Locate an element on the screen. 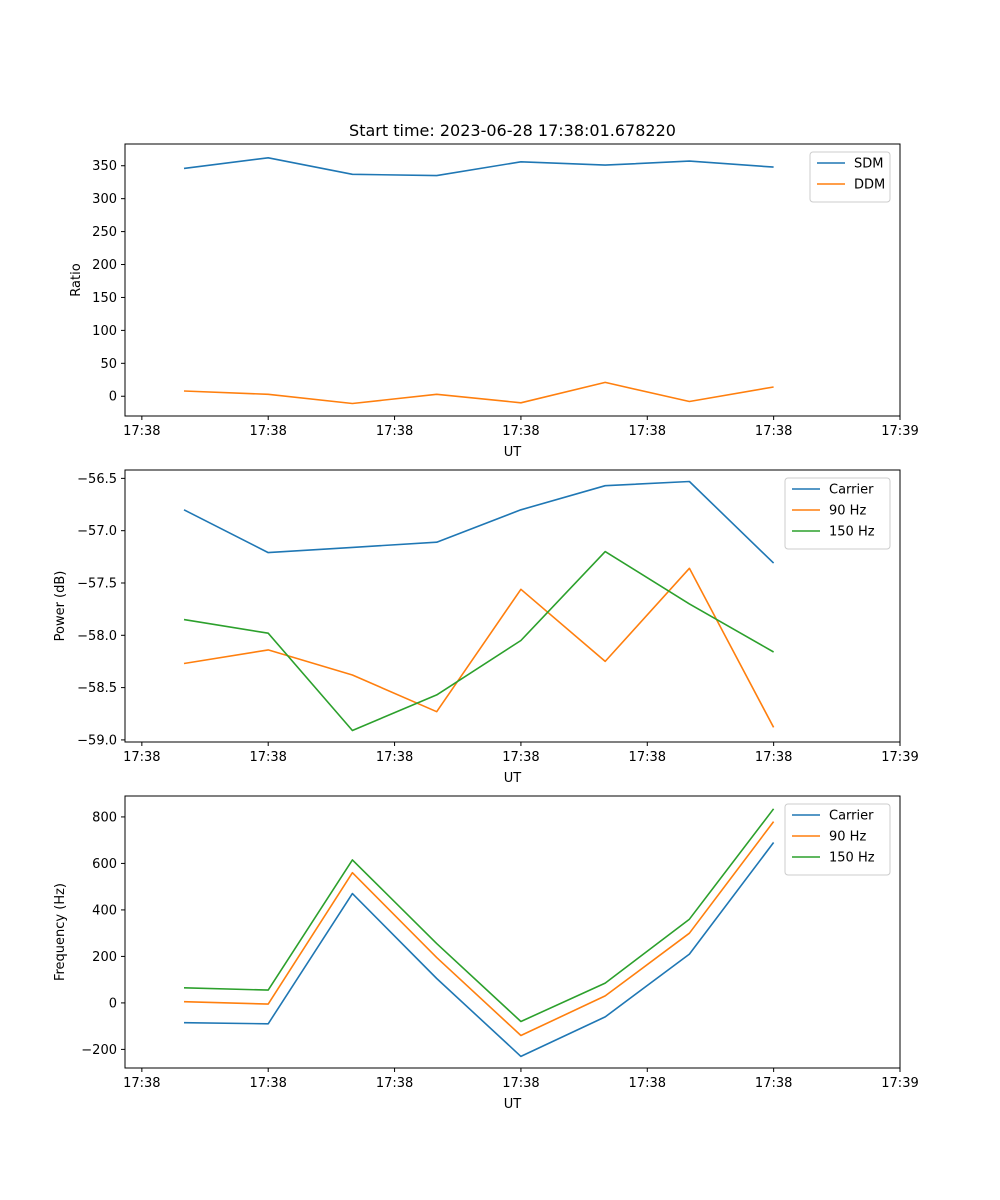  legend: SDM DDM is located at coordinates (850, 177).